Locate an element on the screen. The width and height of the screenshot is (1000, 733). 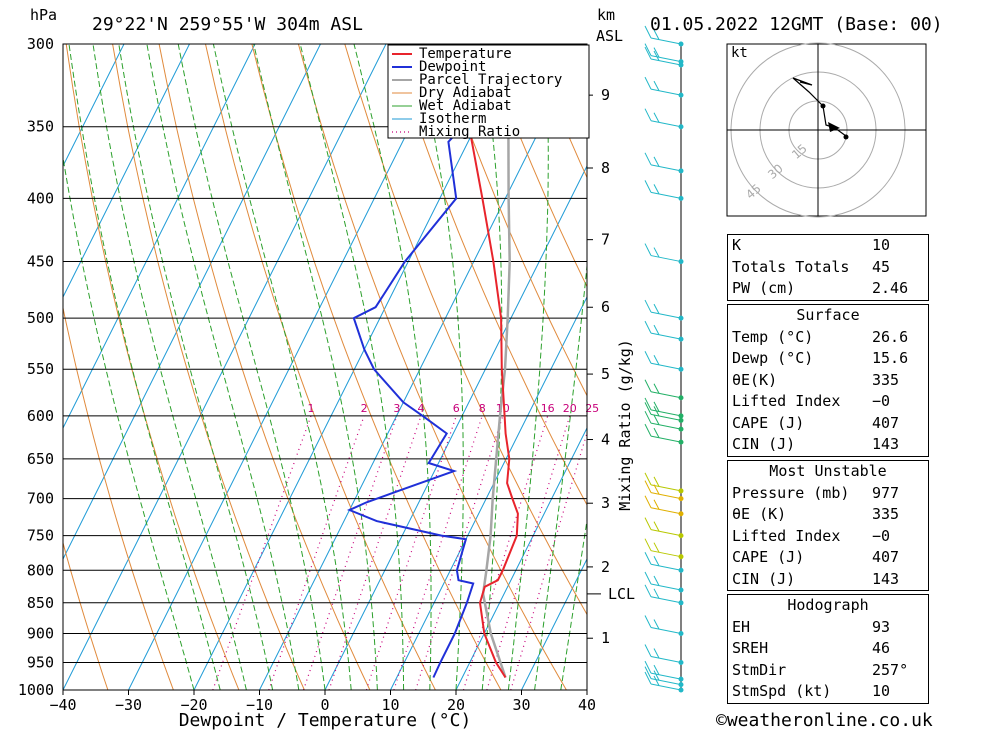
row-key: StmDir is located at coordinates (759, 669).